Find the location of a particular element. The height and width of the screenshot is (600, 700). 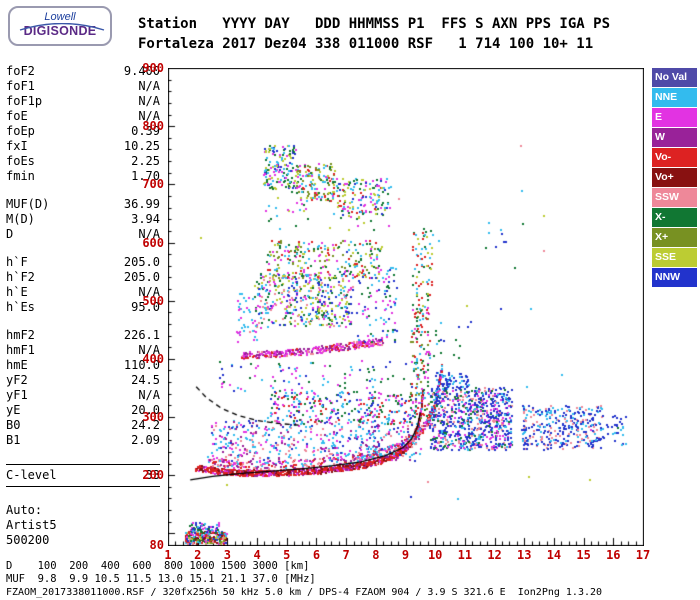

param-value: 10.25 is located at coordinates (141, 146).